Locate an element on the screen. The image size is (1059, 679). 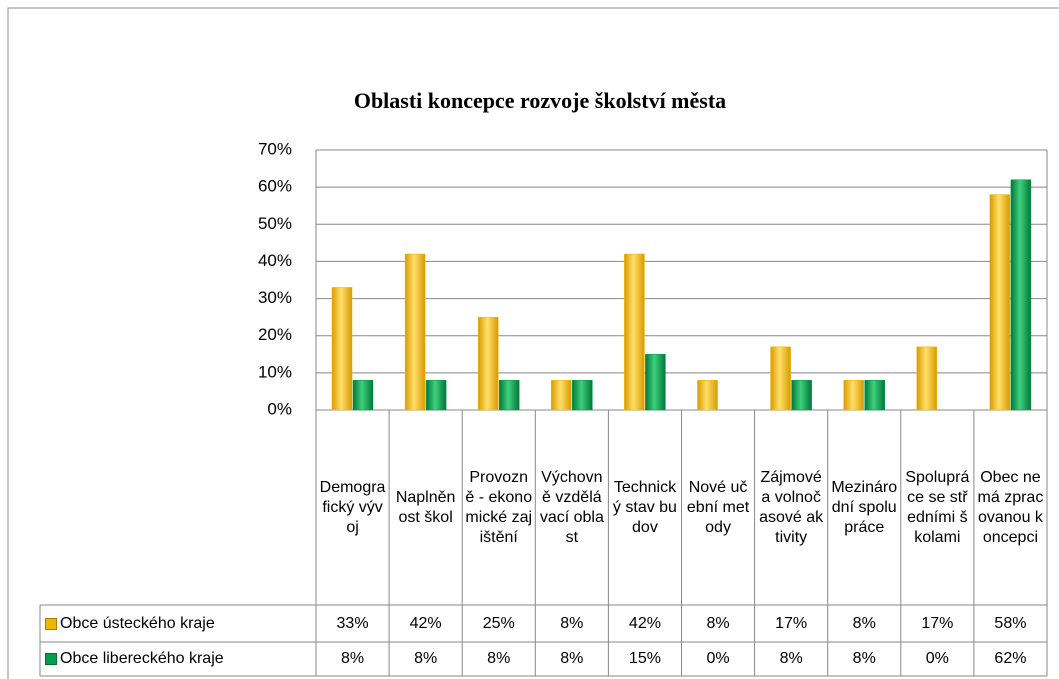
category-label: Zájmové a volnočasové aktivity is located at coordinates (791, 507).